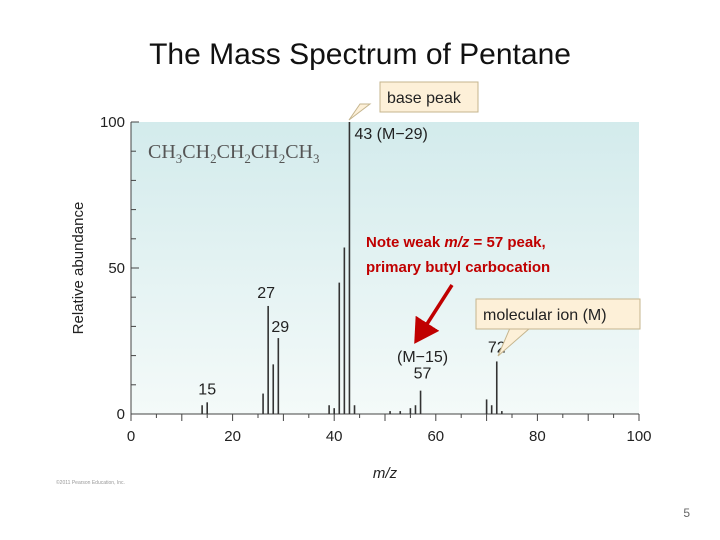 The width and height of the screenshot is (720, 540). What do you see at coordinates (686, 513) in the screenshot?
I see `page-number: 5` at bounding box center [686, 513].